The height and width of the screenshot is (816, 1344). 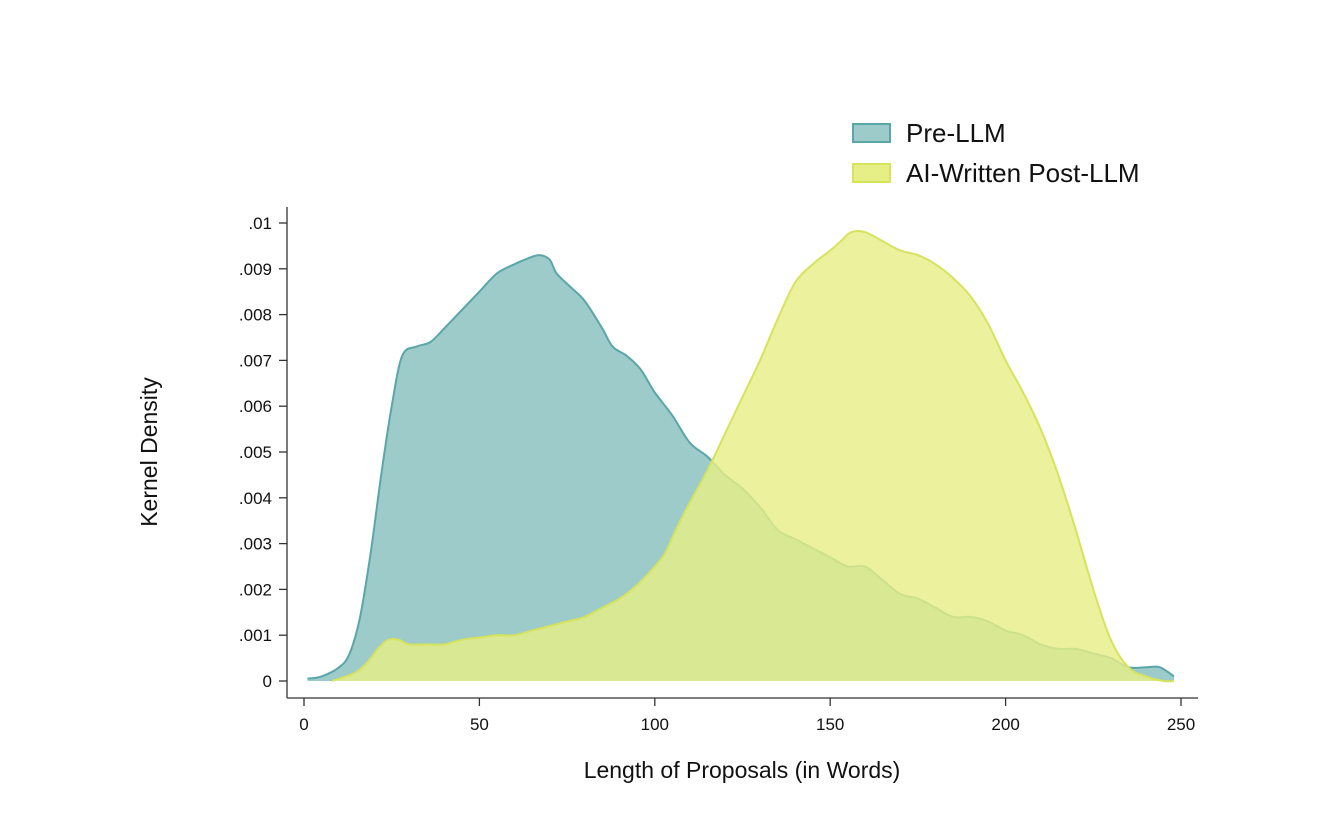 I want to click on y-tick-label: .009, so click(x=255, y=269).